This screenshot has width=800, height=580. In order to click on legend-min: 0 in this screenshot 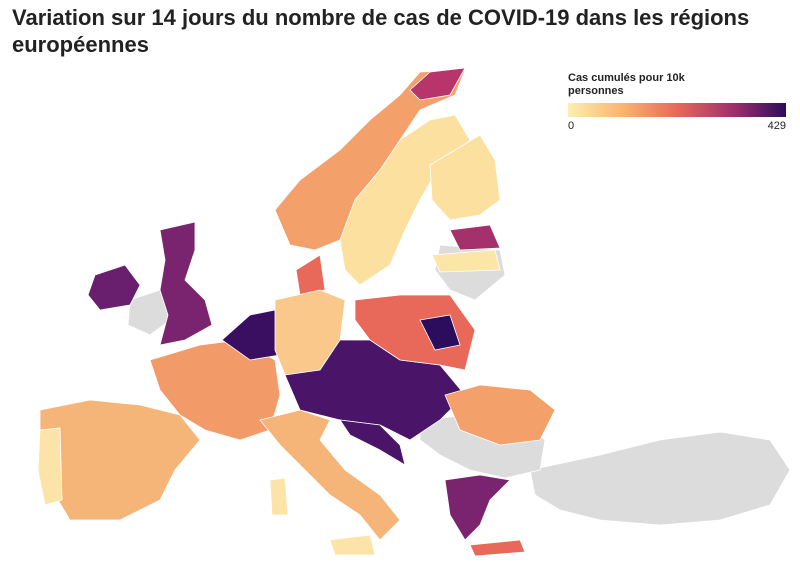, I will do `click(571, 126)`.